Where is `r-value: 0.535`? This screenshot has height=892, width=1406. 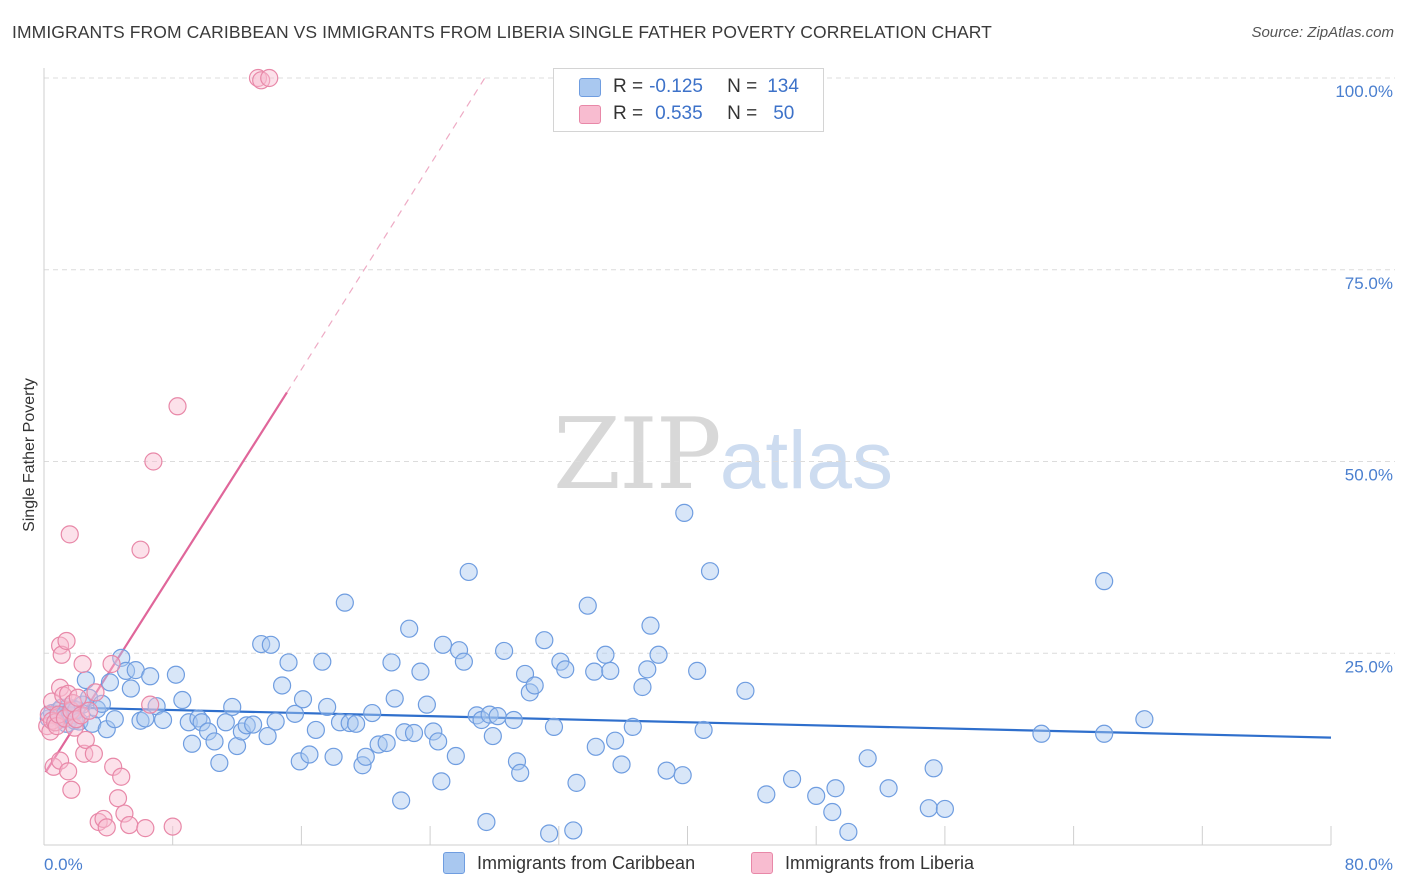
r-value: 0.535 is located at coordinates (679, 113).